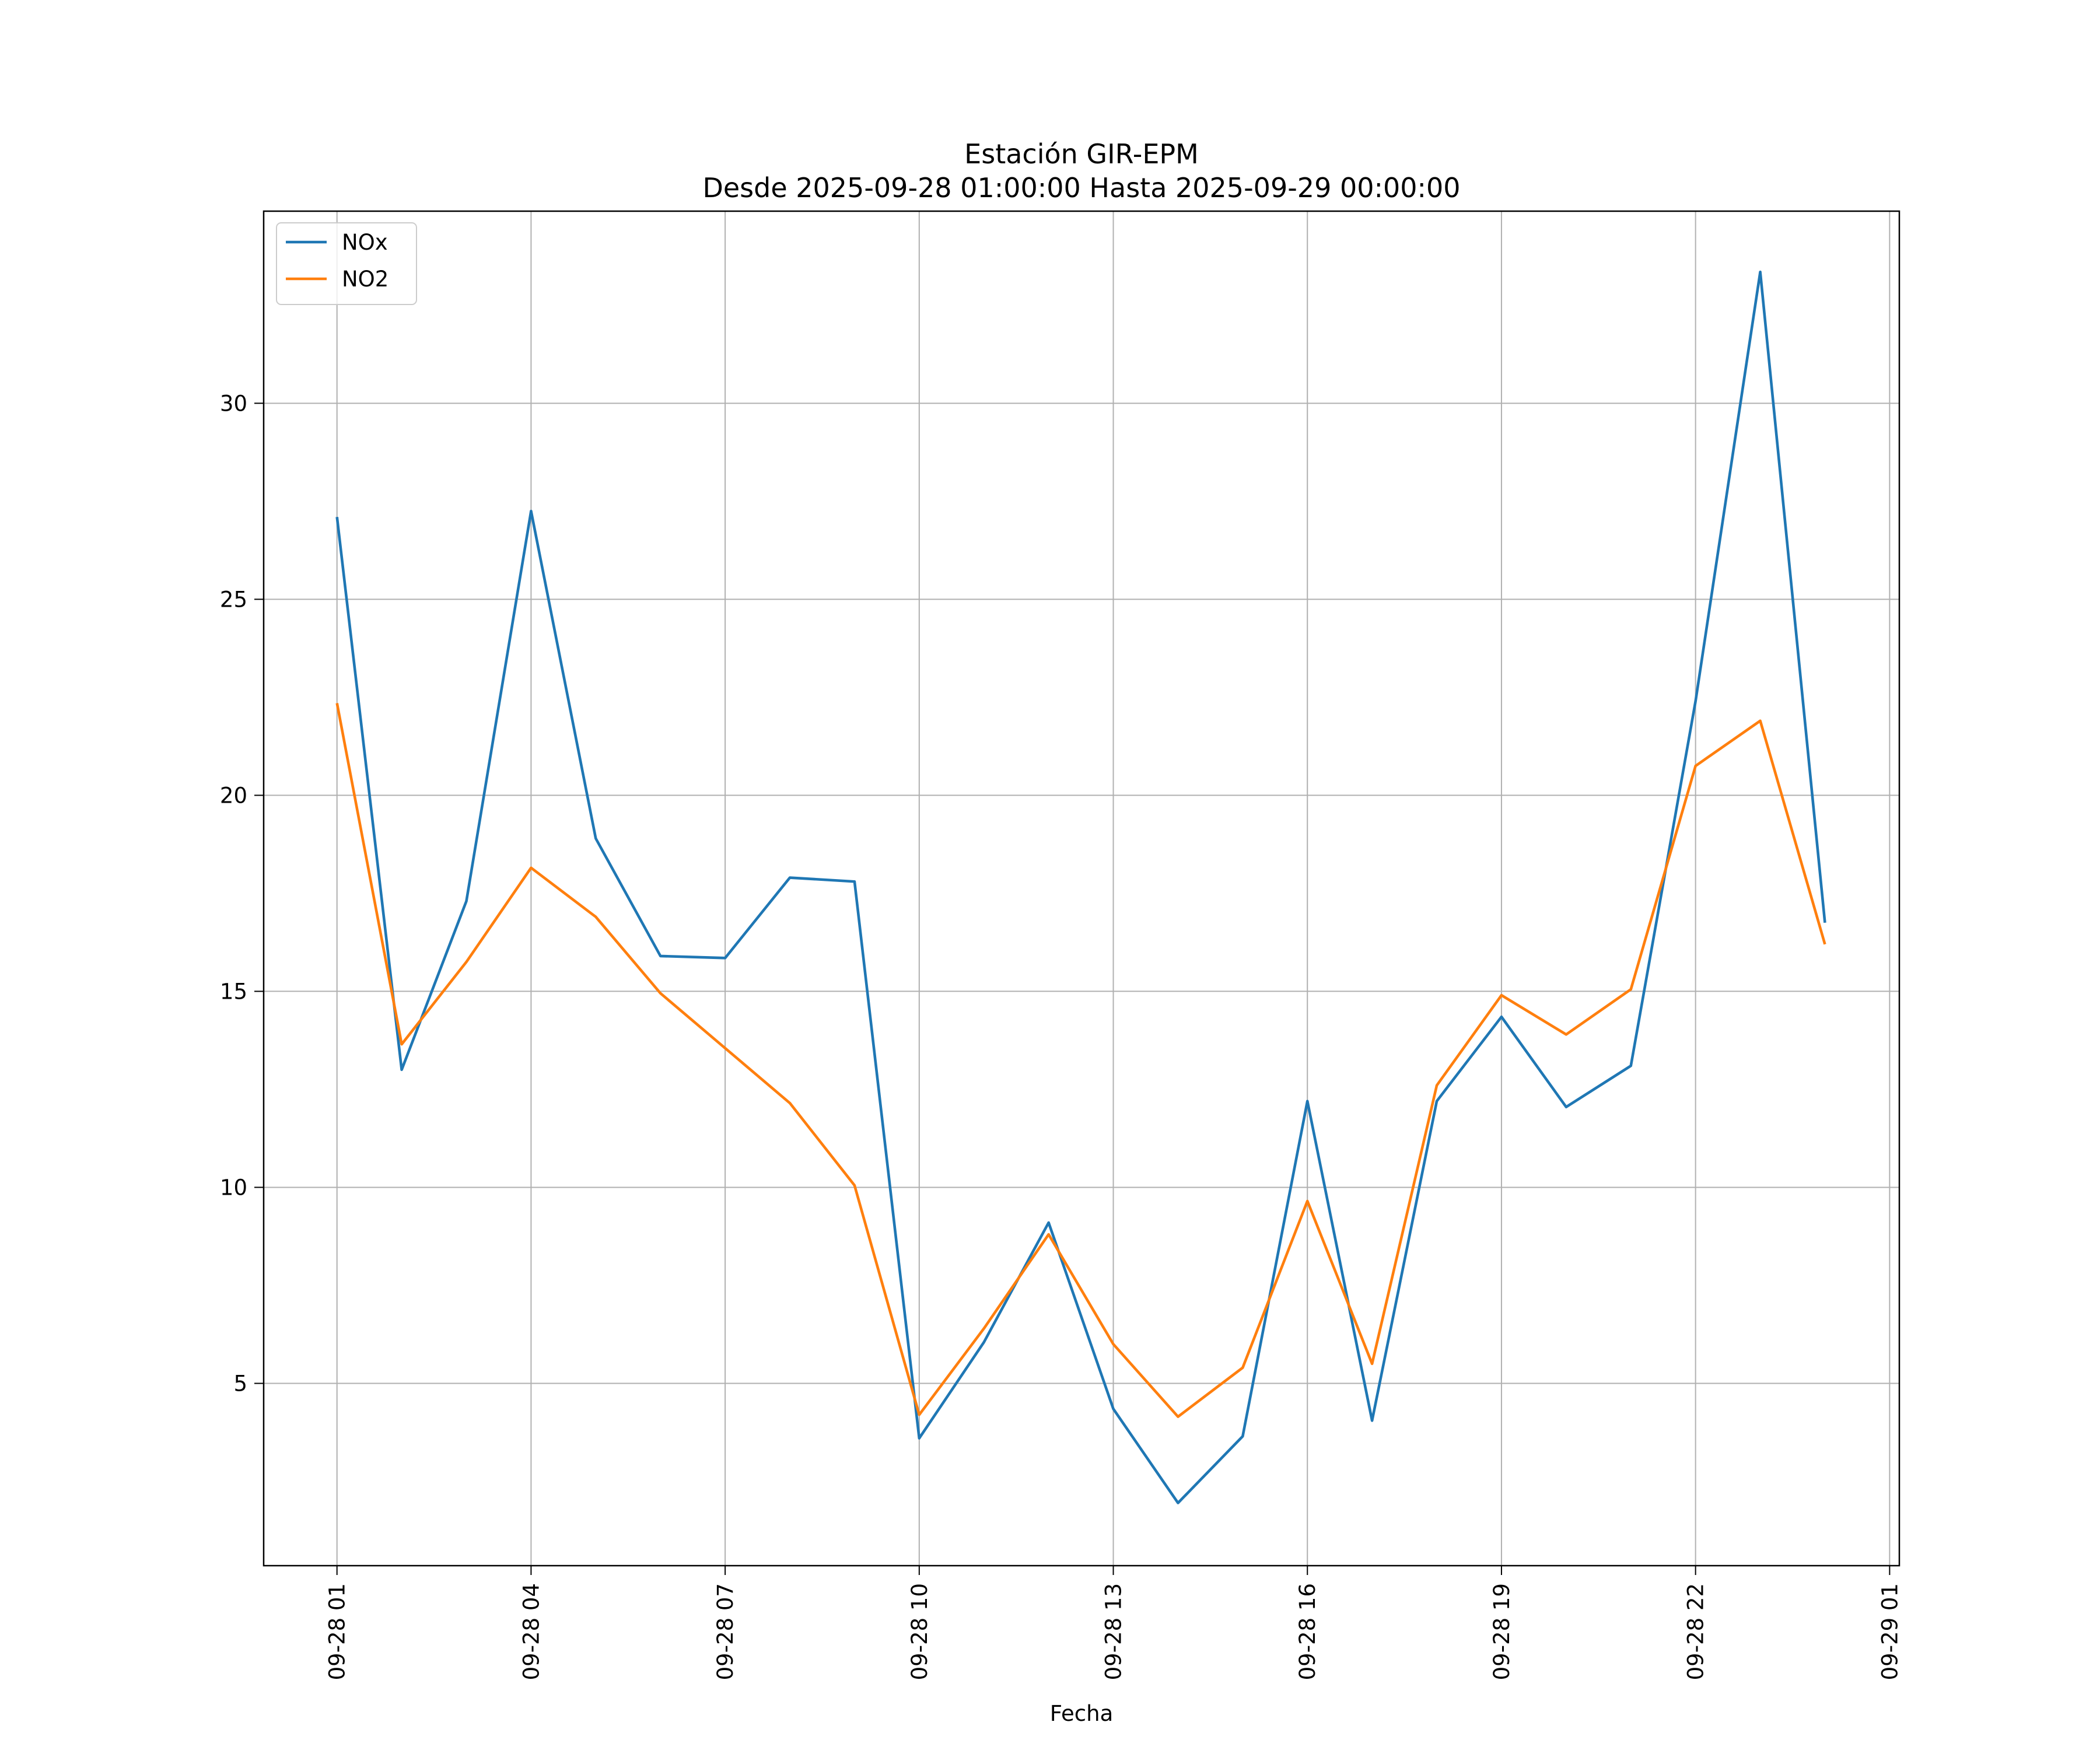 This screenshot has height=1750, width=2100. Describe the element at coordinates (346, 263) in the screenshot. I see `legend: NOx NO2` at that location.